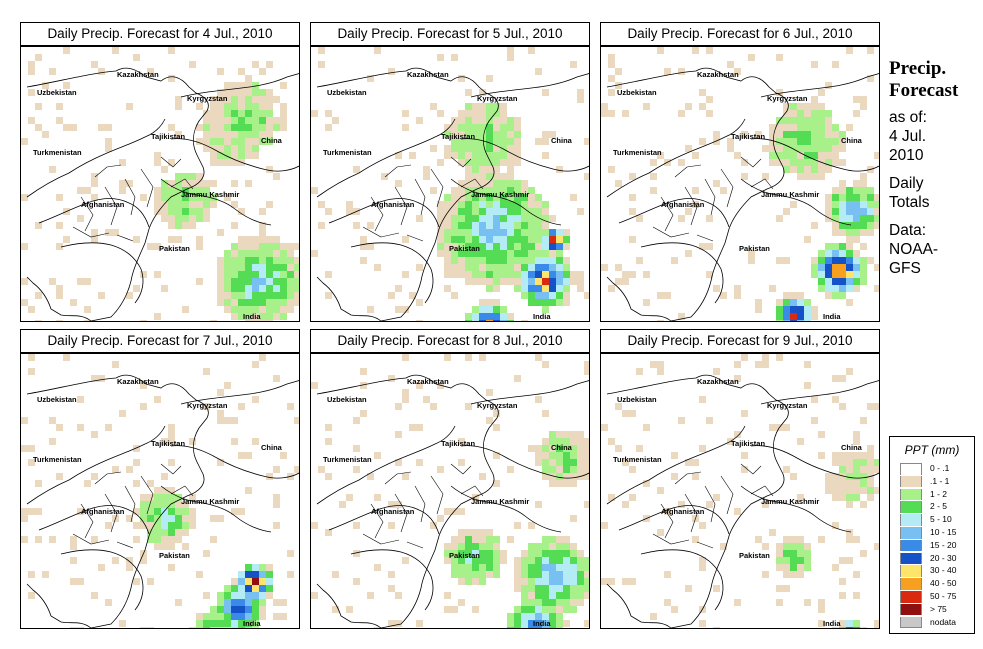  I want to click on legend-item: 10 - 15, so click(937, 533).